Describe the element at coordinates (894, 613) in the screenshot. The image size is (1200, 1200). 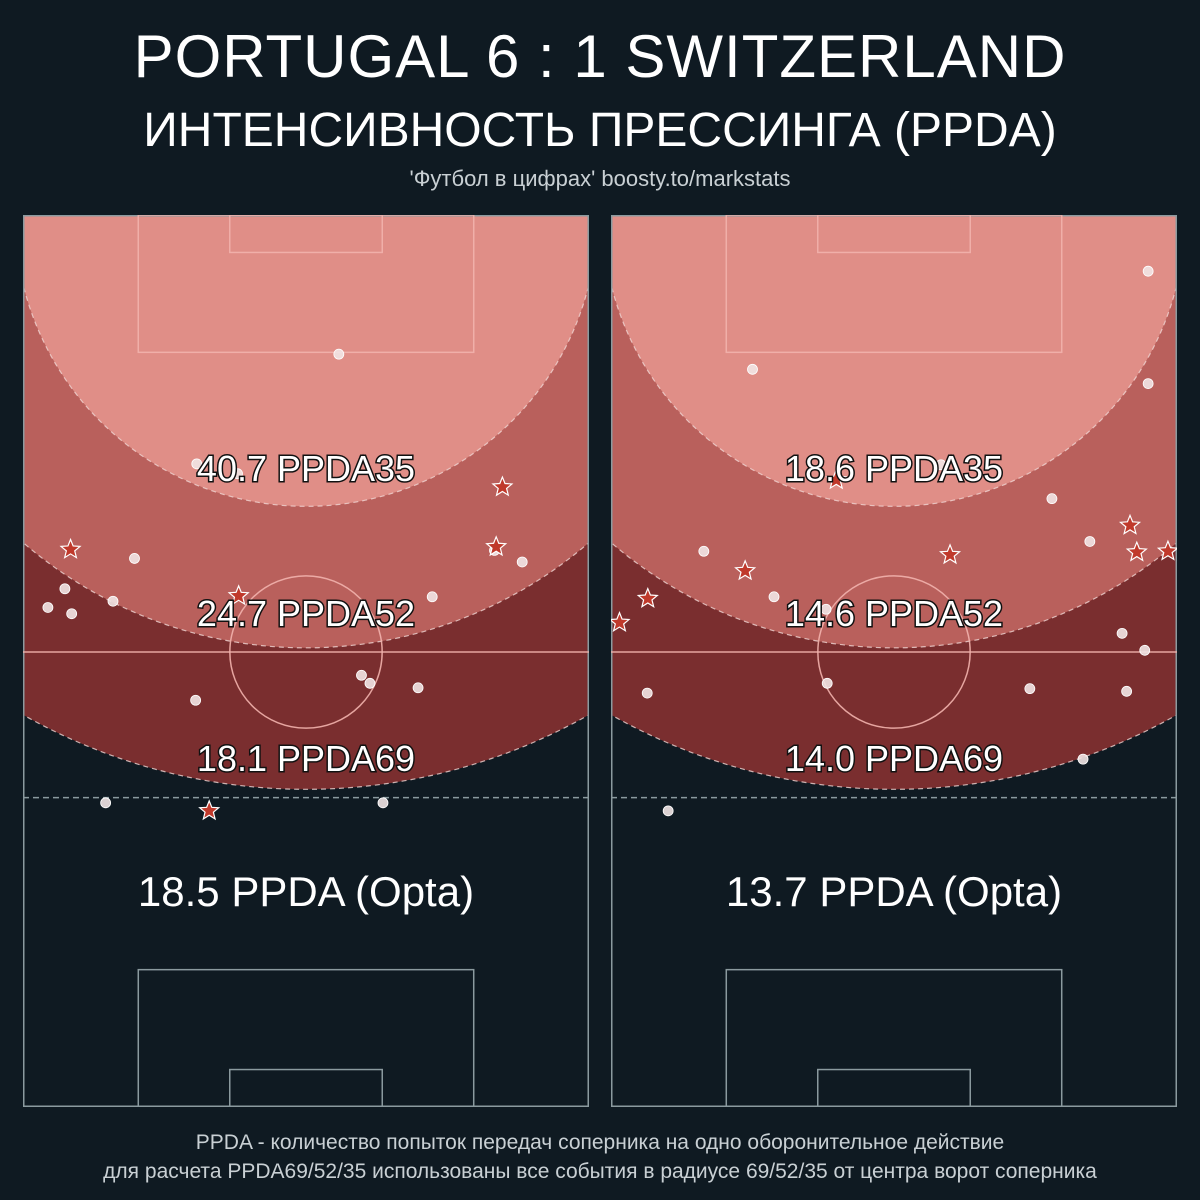
I see `zone-label-ppda52: 14.6 PPDA52` at that location.